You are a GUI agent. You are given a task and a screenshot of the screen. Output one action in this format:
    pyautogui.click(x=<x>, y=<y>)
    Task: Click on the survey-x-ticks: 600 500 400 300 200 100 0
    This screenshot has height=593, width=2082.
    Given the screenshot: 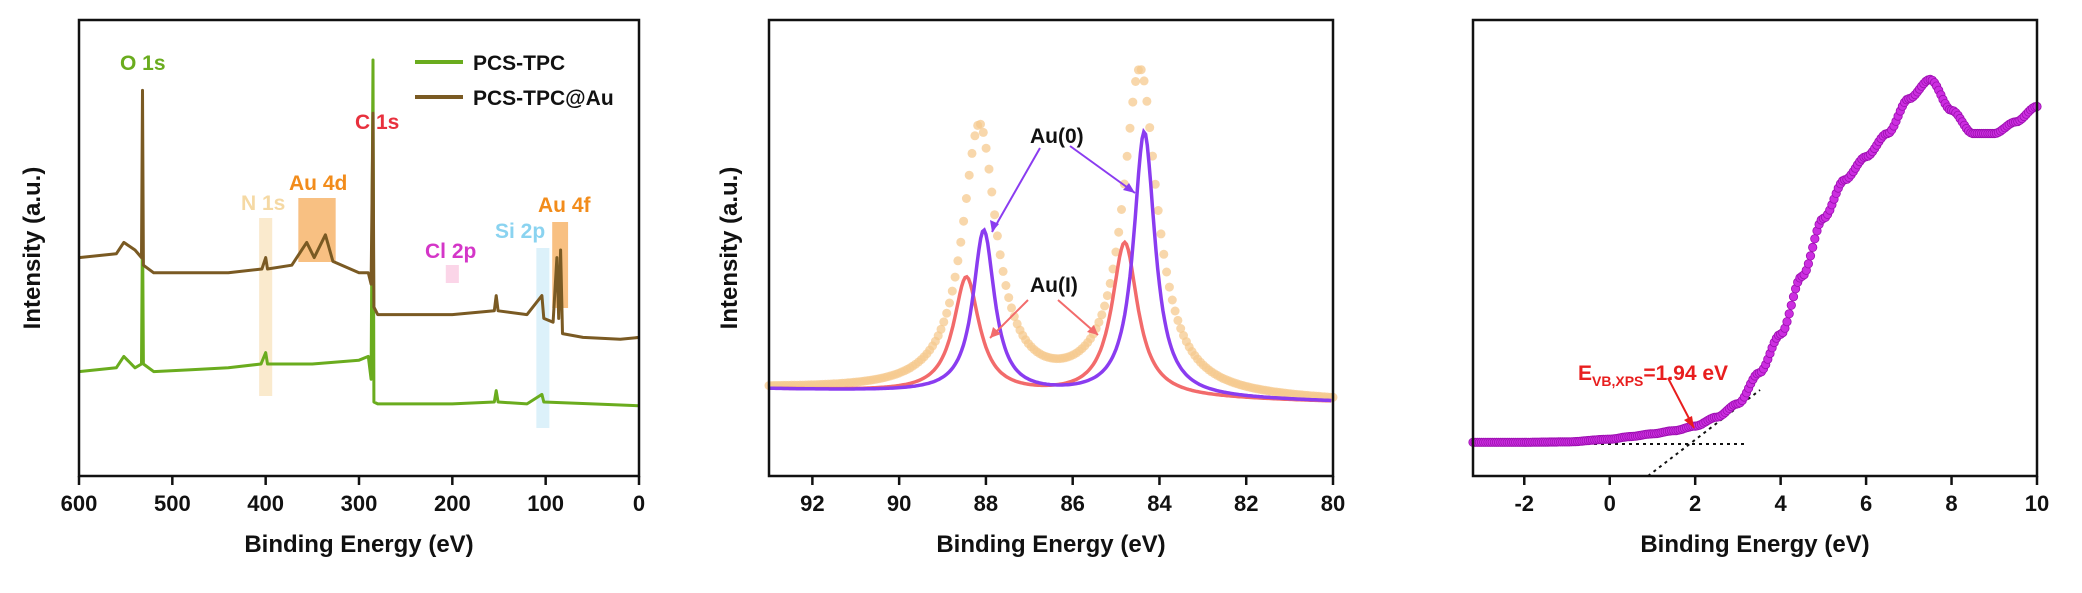 What is the action you would take?
    pyautogui.click(x=353, y=496)
    